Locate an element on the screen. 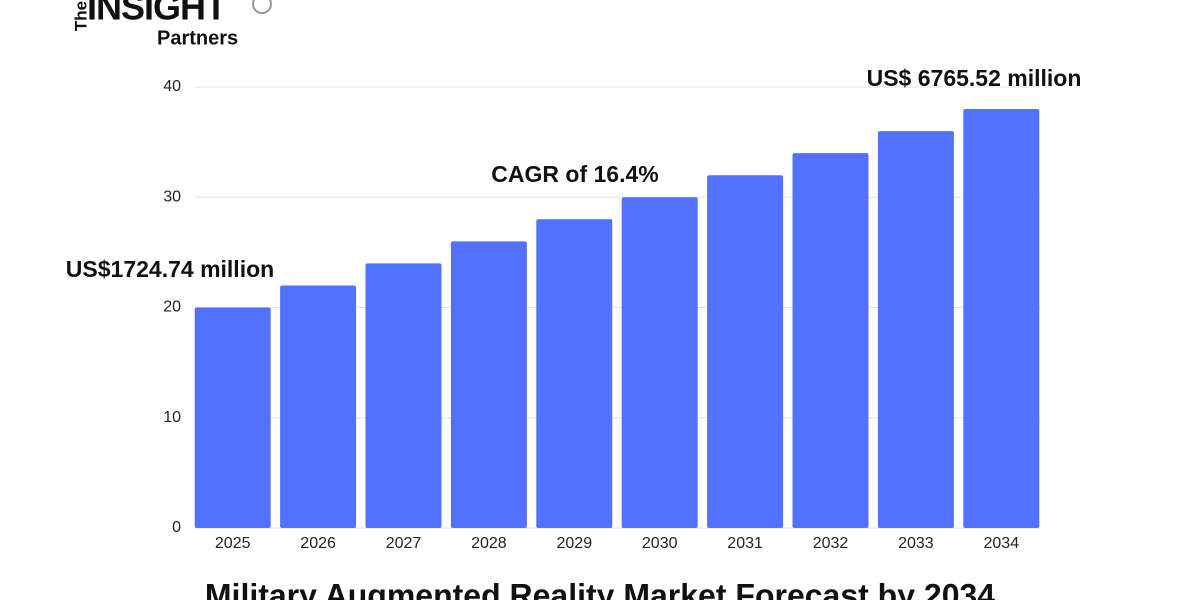  x-tick-label: 2029 is located at coordinates (575, 543).